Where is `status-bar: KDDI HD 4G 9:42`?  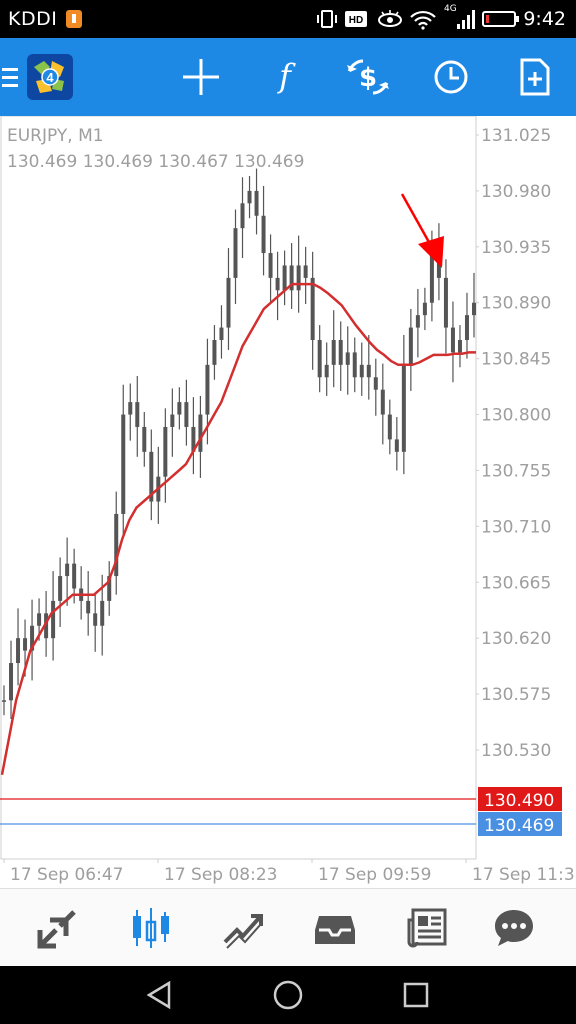 status-bar: KDDI HD 4G 9:42 is located at coordinates (288, 19).